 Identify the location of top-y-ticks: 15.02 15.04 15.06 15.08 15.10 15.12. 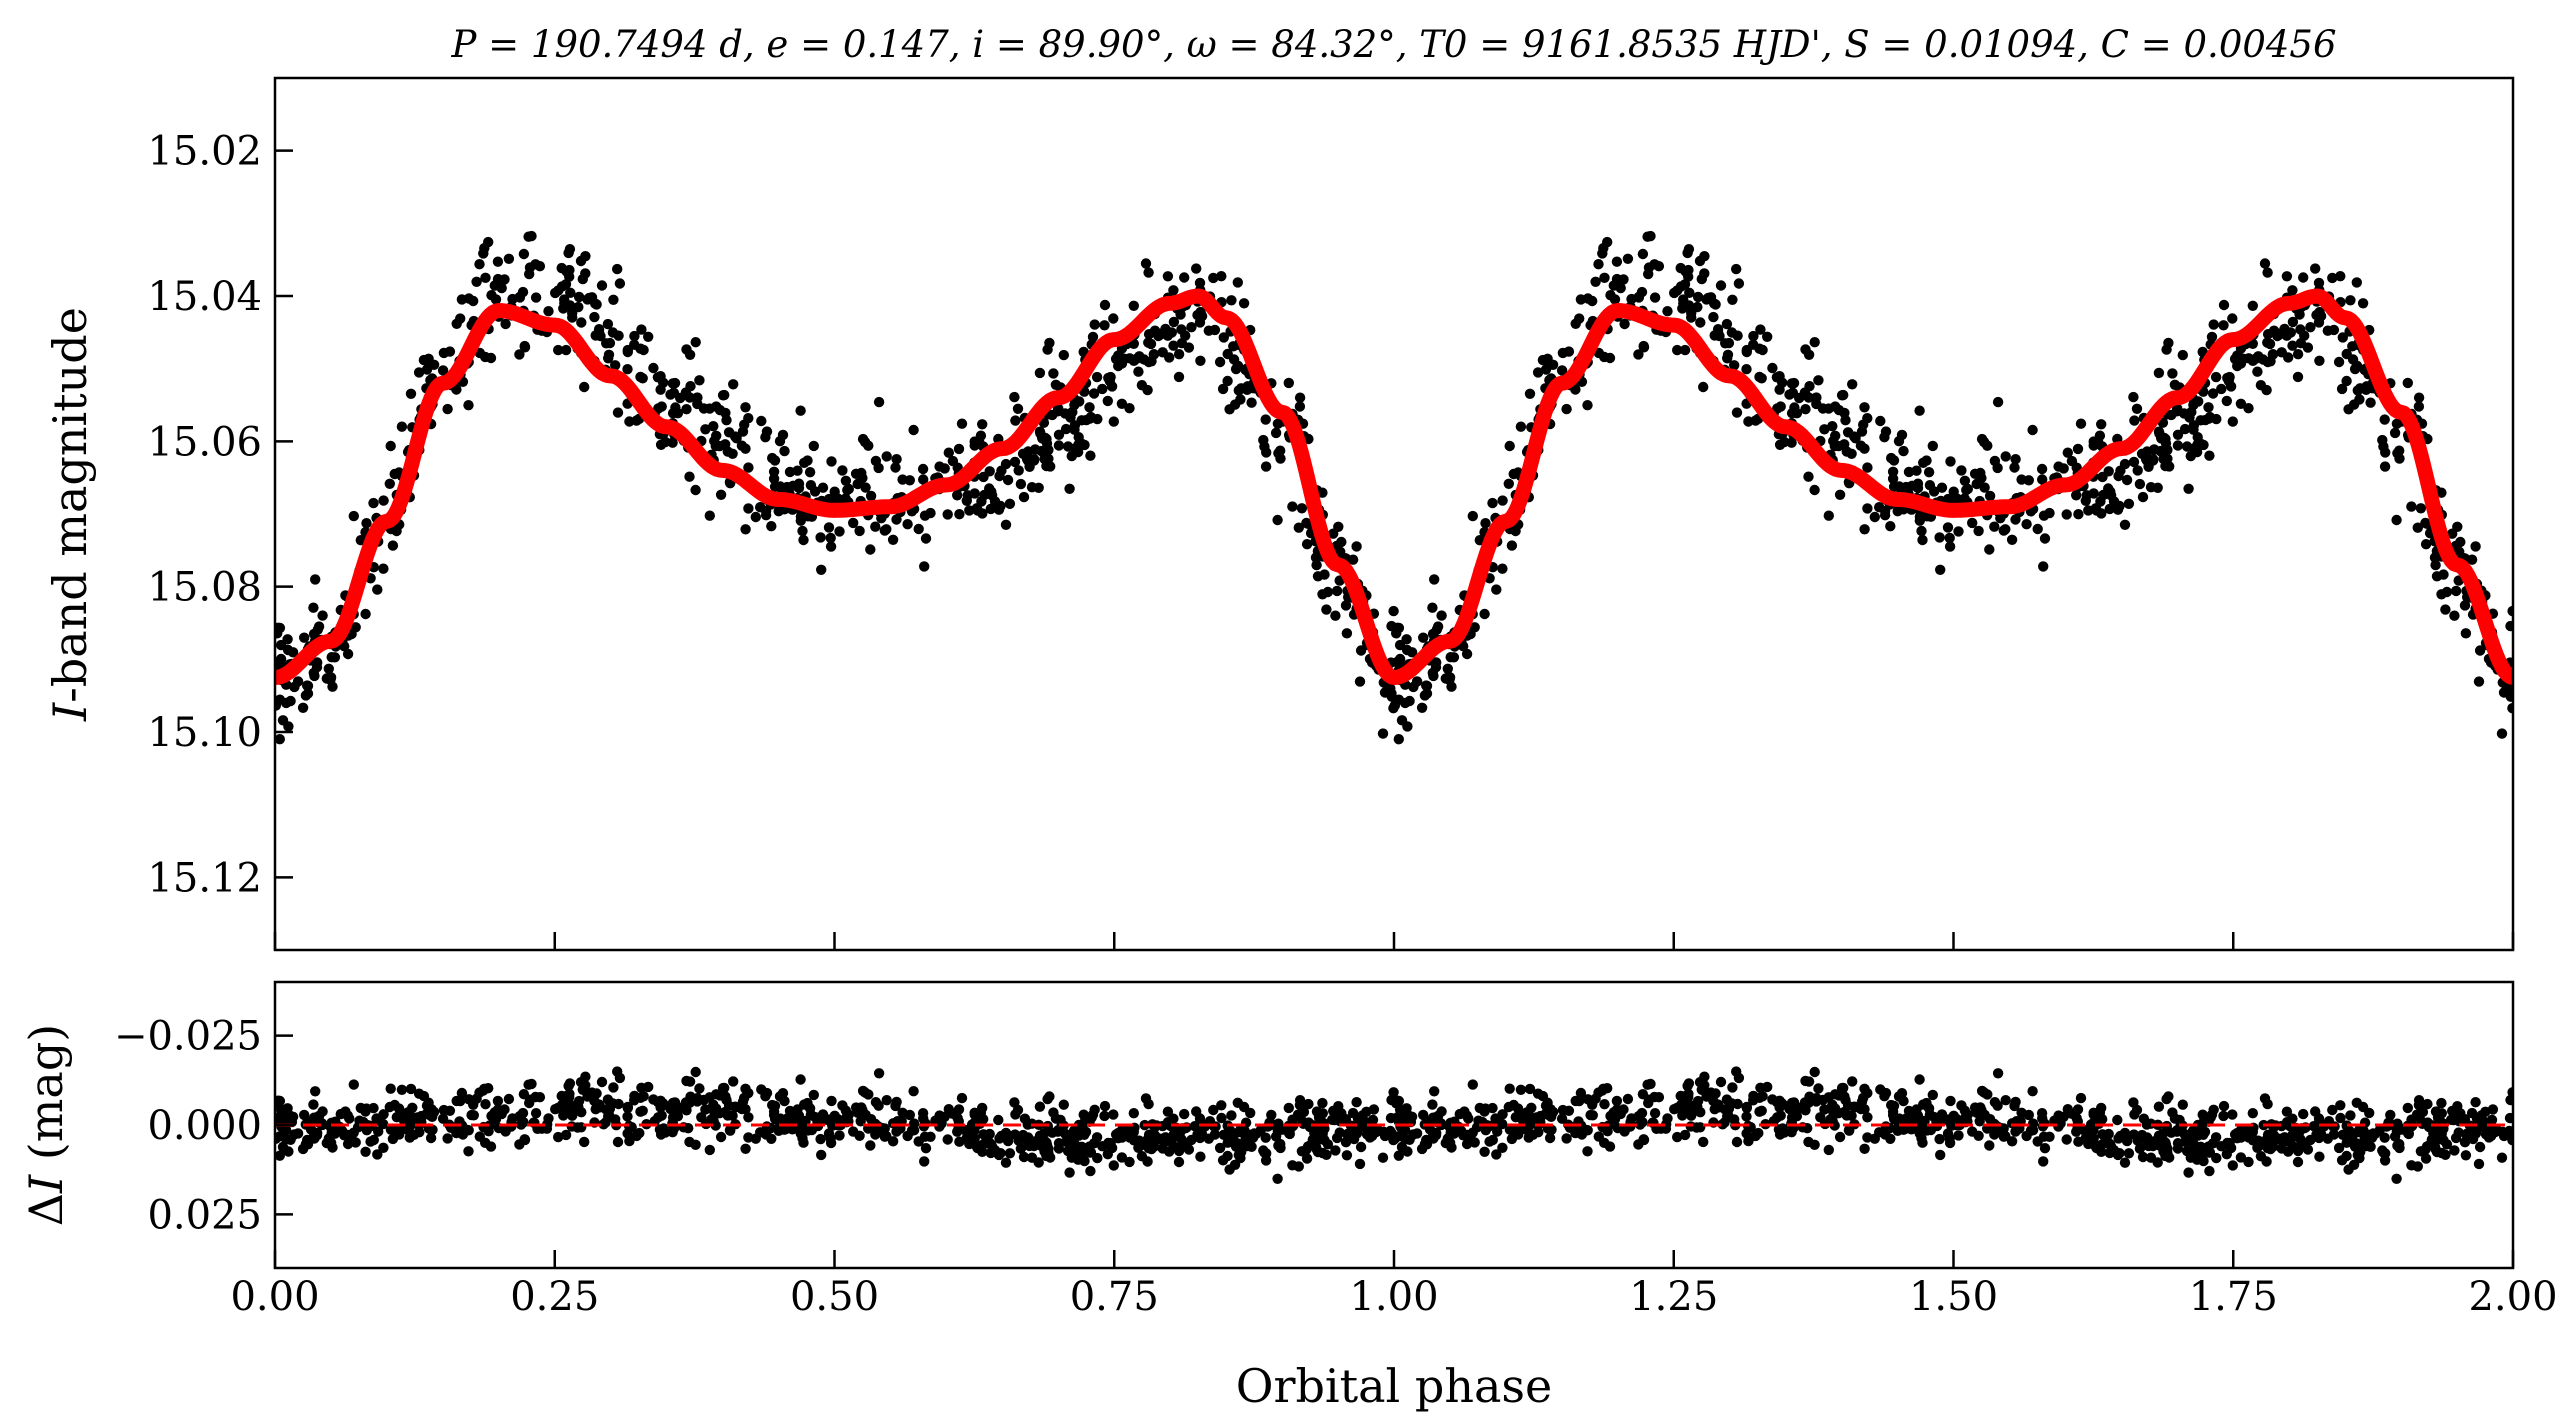
(220, 515).